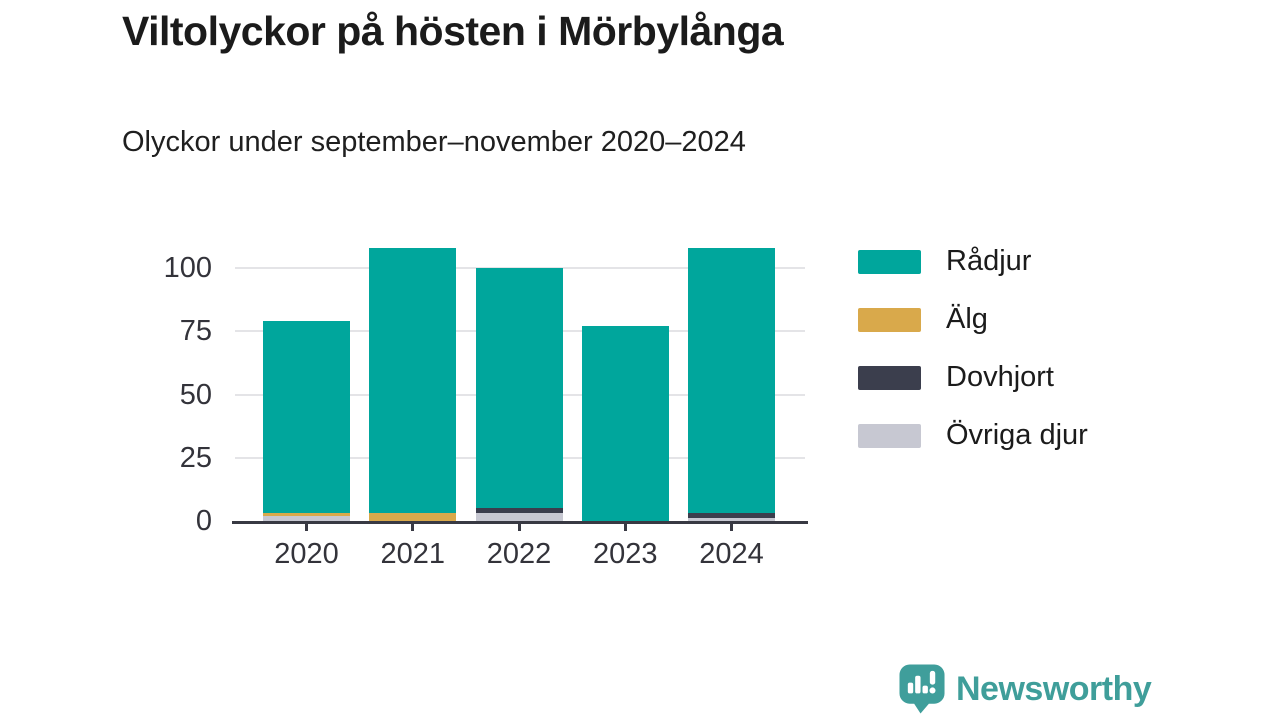 The image size is (1280, 720). I want to click on legend-item-Dovhjort: Dovhjort, so click(973, 377).